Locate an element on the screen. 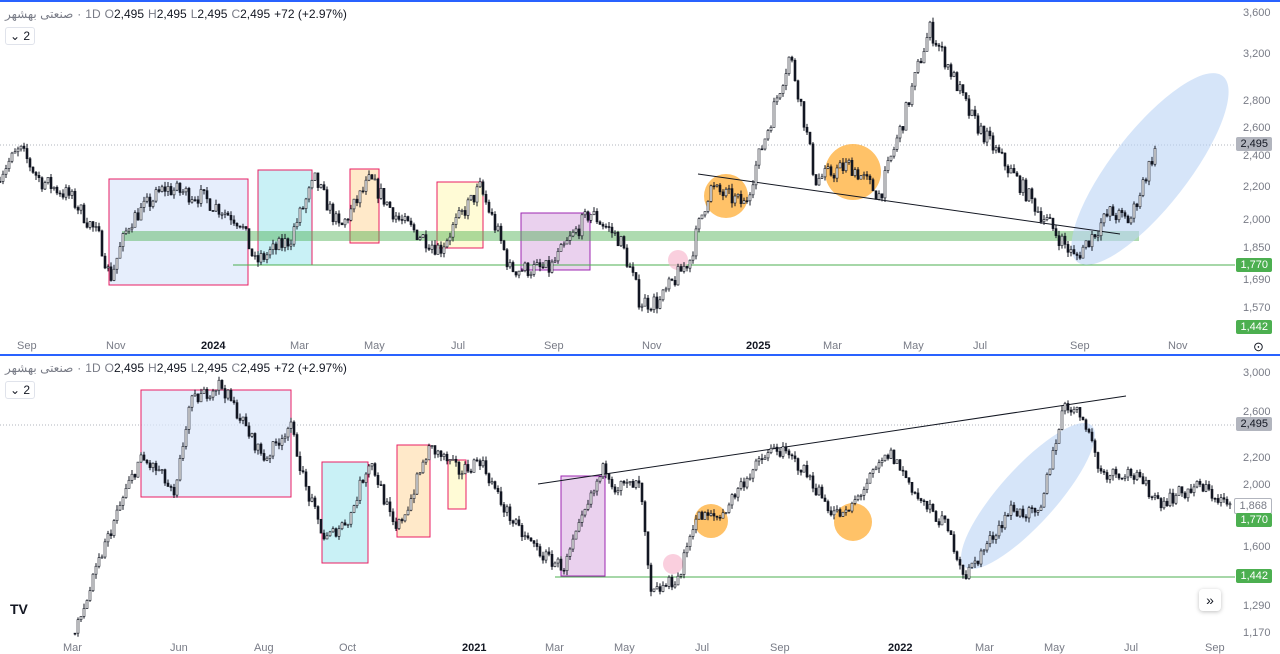  time-tick: Sep is located at coordinates (1215, 648).